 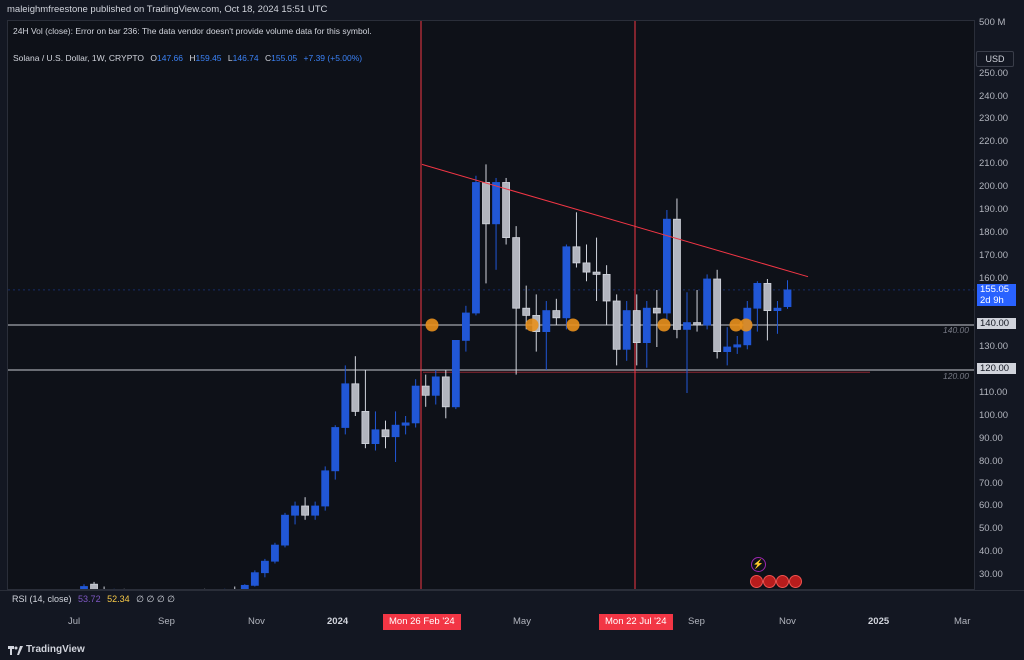 What do you see at coordinates (994, 415) in the screenshot?
I see `price-tick-label: 100.00` at bounding box center [994, 415].